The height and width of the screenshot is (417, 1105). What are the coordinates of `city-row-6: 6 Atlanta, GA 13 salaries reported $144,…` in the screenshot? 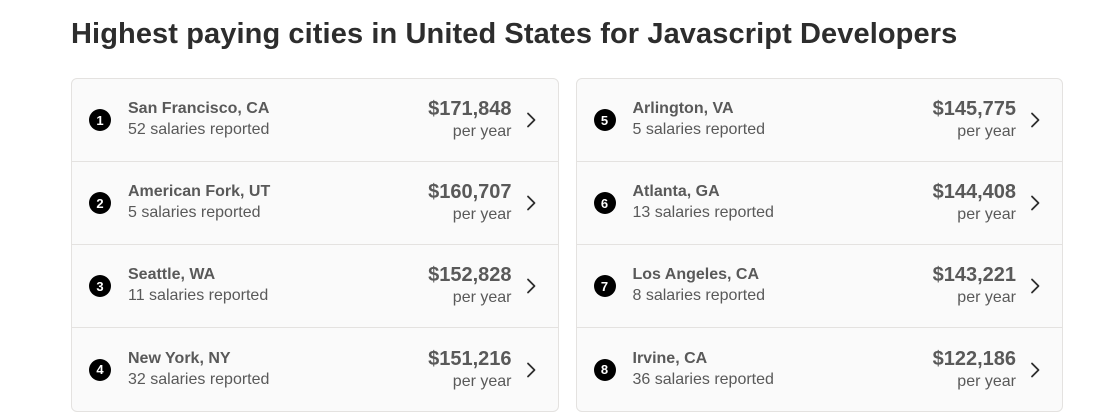 It's located at (819, 203).